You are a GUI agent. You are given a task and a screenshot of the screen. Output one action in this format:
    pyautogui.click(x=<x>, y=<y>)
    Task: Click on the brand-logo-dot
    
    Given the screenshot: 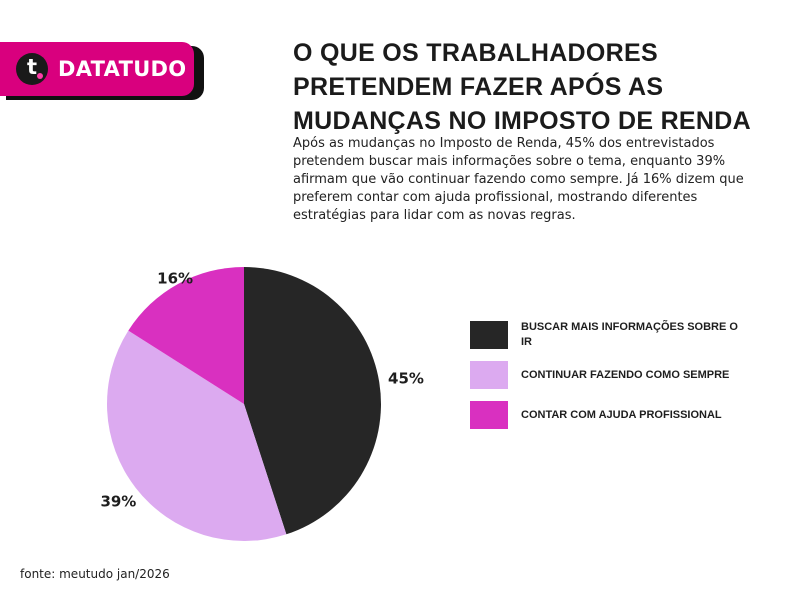 What is the action you would take?
    pyautogui.click(x=40, y=76)
    